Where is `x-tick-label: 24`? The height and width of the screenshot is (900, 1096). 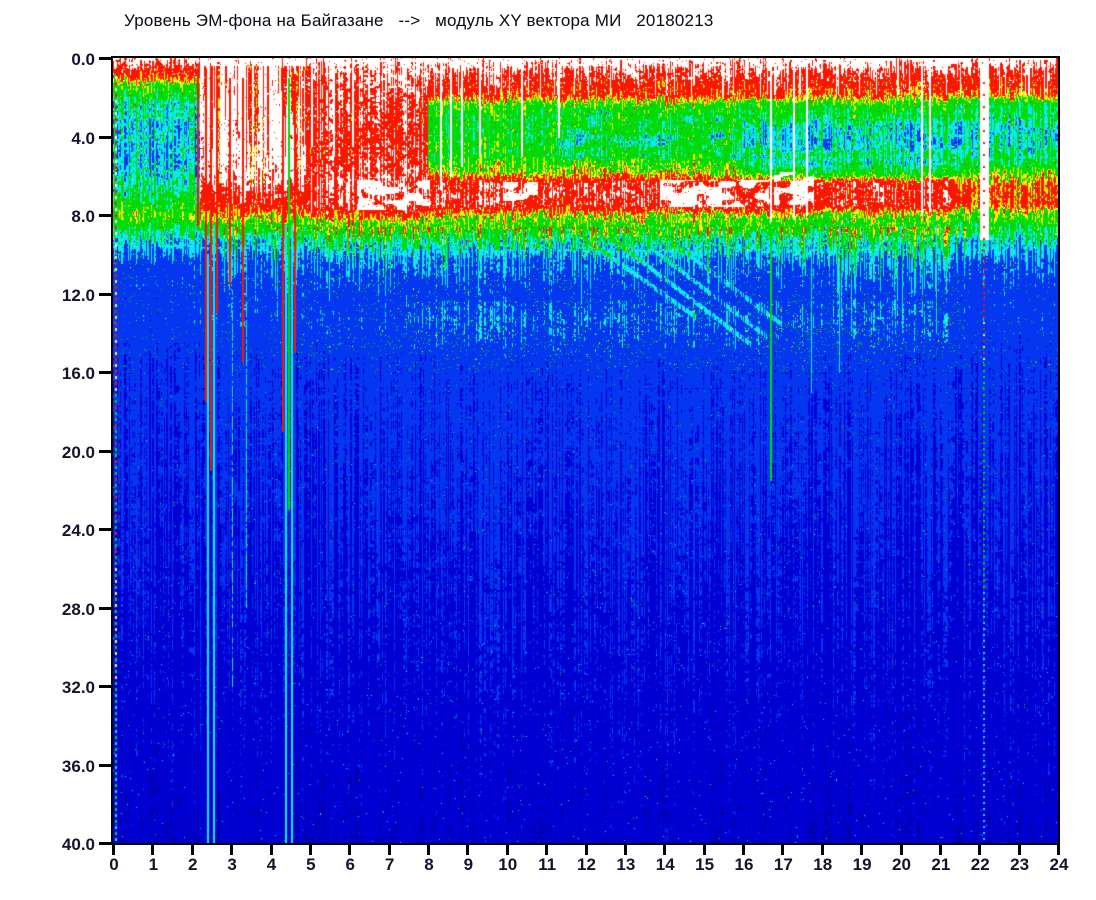 x-tick-label: 24 is located at coordinates (1059, 864).